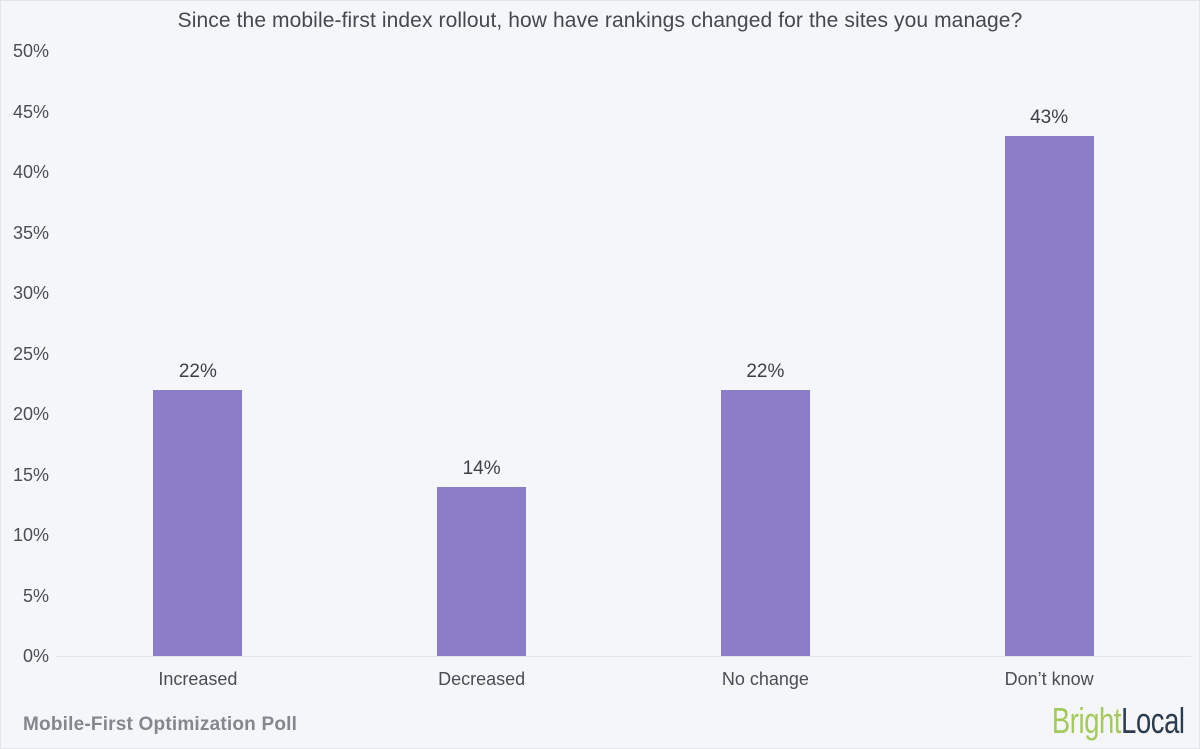 The image size is (1200, 749). Describe the element at coordinates (1049, 117) in the screenshot. I see `bar-value-label-don-t-know: 43%` at that location.